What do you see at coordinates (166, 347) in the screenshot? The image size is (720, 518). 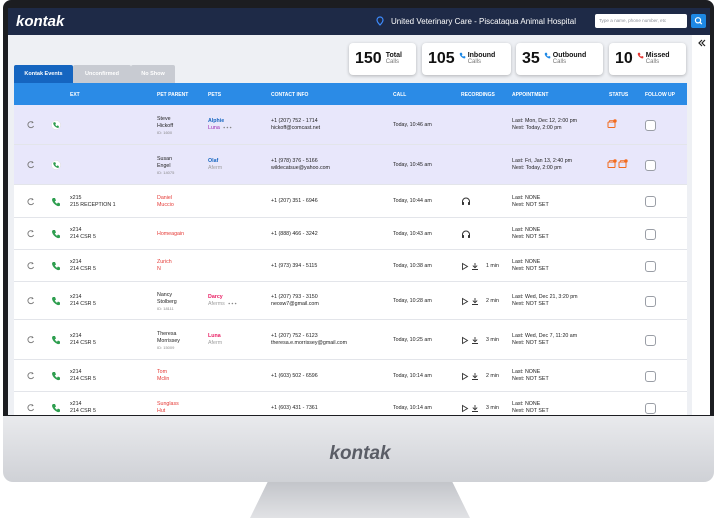 I see `parent-id: ID: 15009` at bounding box center [166, 347].